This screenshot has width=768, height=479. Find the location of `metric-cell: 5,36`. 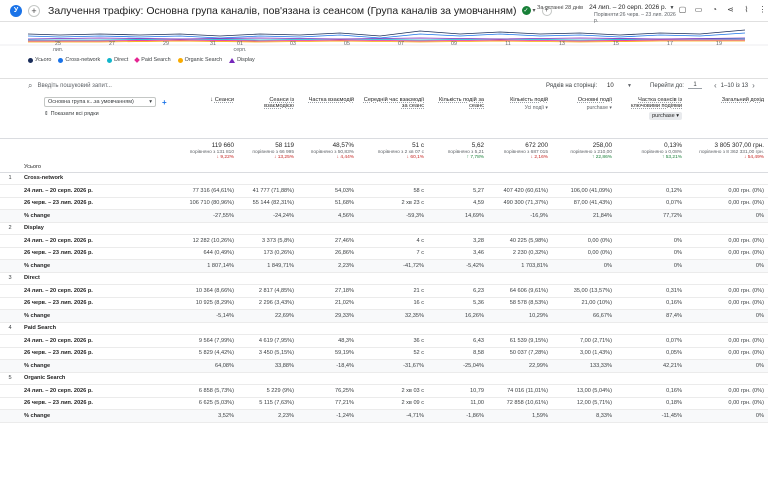

metric-cell: 5,36 is located at coordinates (458, 303).